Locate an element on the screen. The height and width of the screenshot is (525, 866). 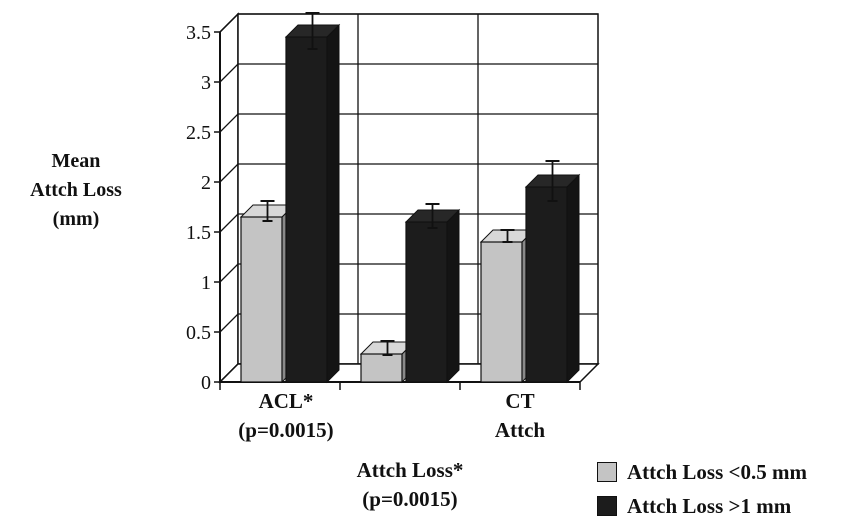
y-tick-label: 3 is located at coordinates (206, 83).